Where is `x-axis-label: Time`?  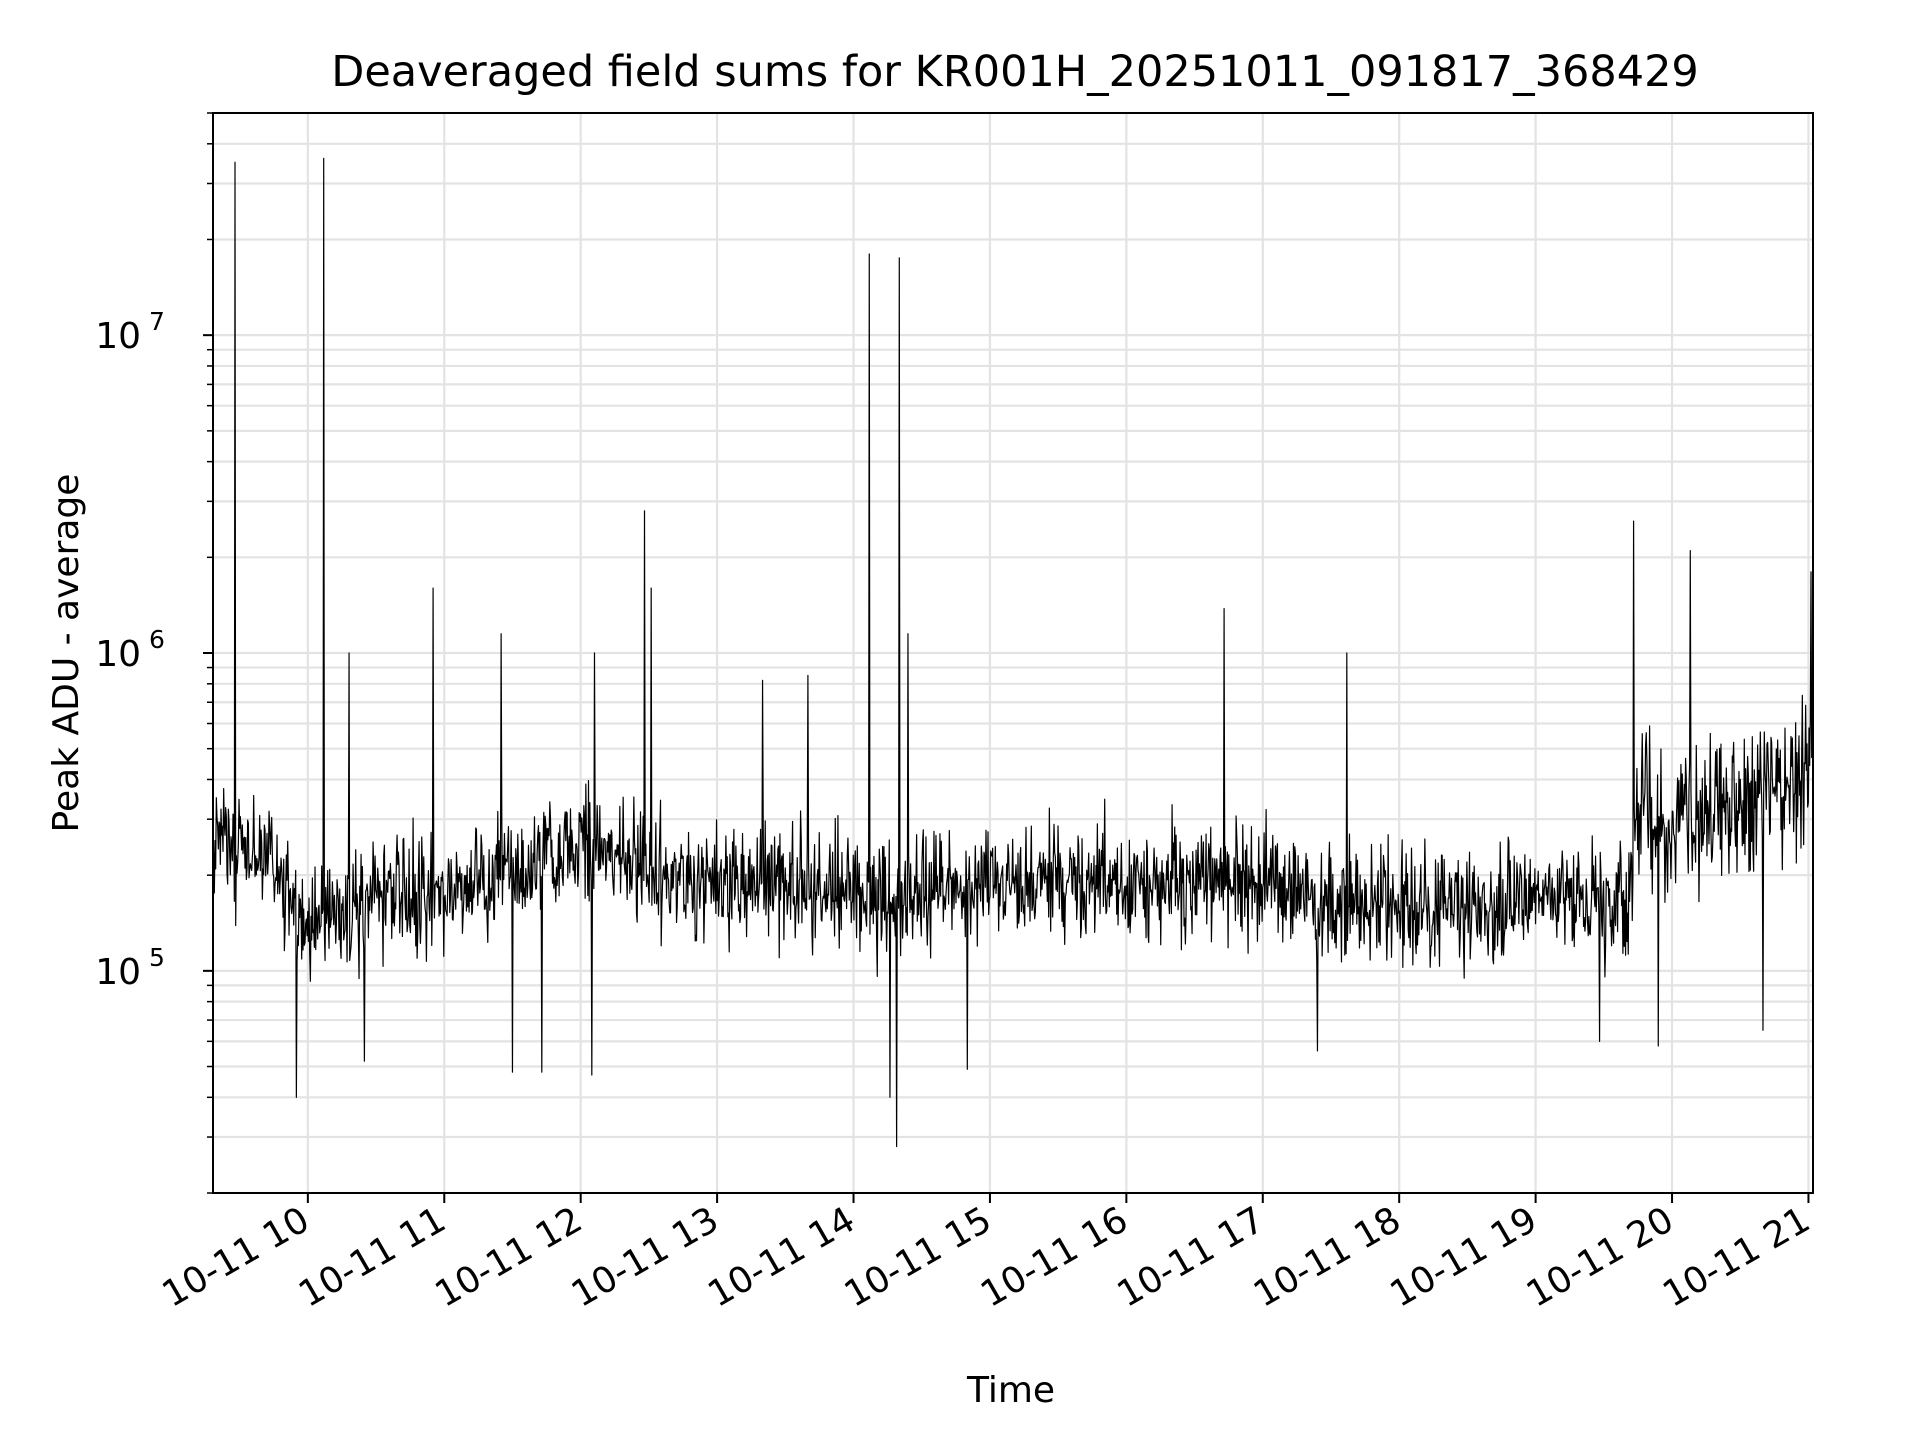 x-axis-label: Time is located at coordinates (1010, 1390).